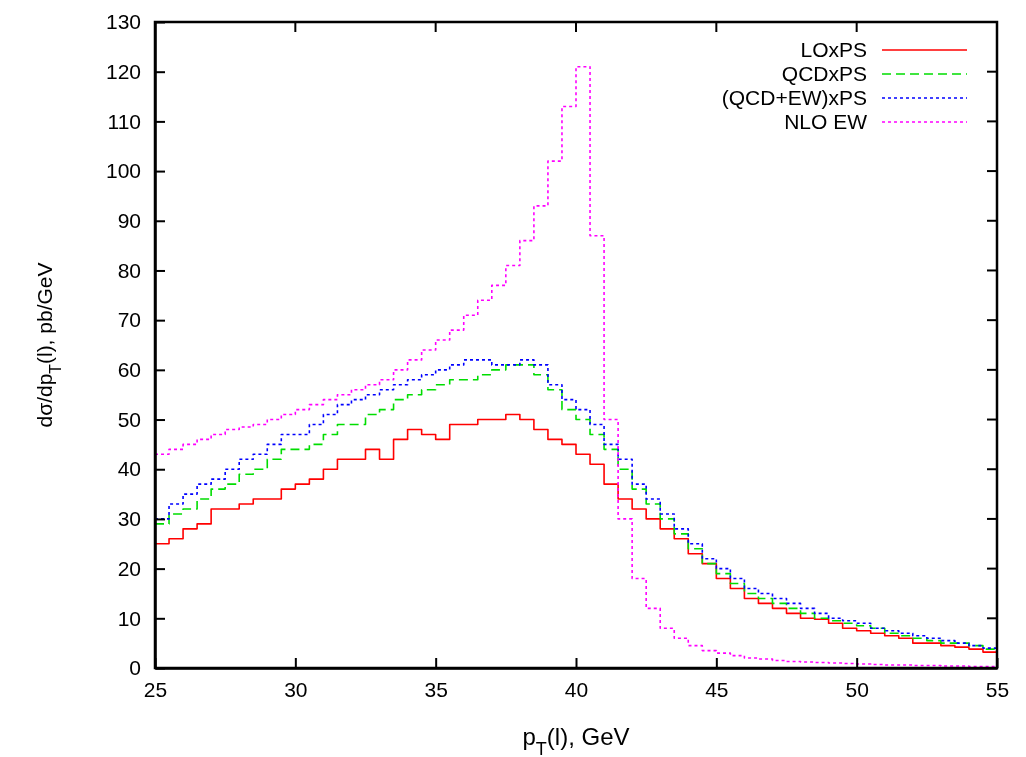 This screenshot has width=1026, height=757. I want to click on x-tick-label: 55, so click(997, 689).